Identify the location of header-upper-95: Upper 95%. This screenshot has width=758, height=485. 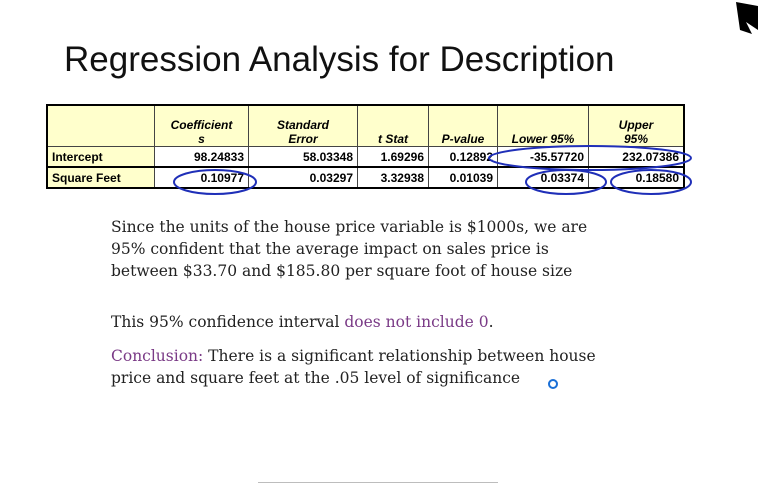
(636, 125).